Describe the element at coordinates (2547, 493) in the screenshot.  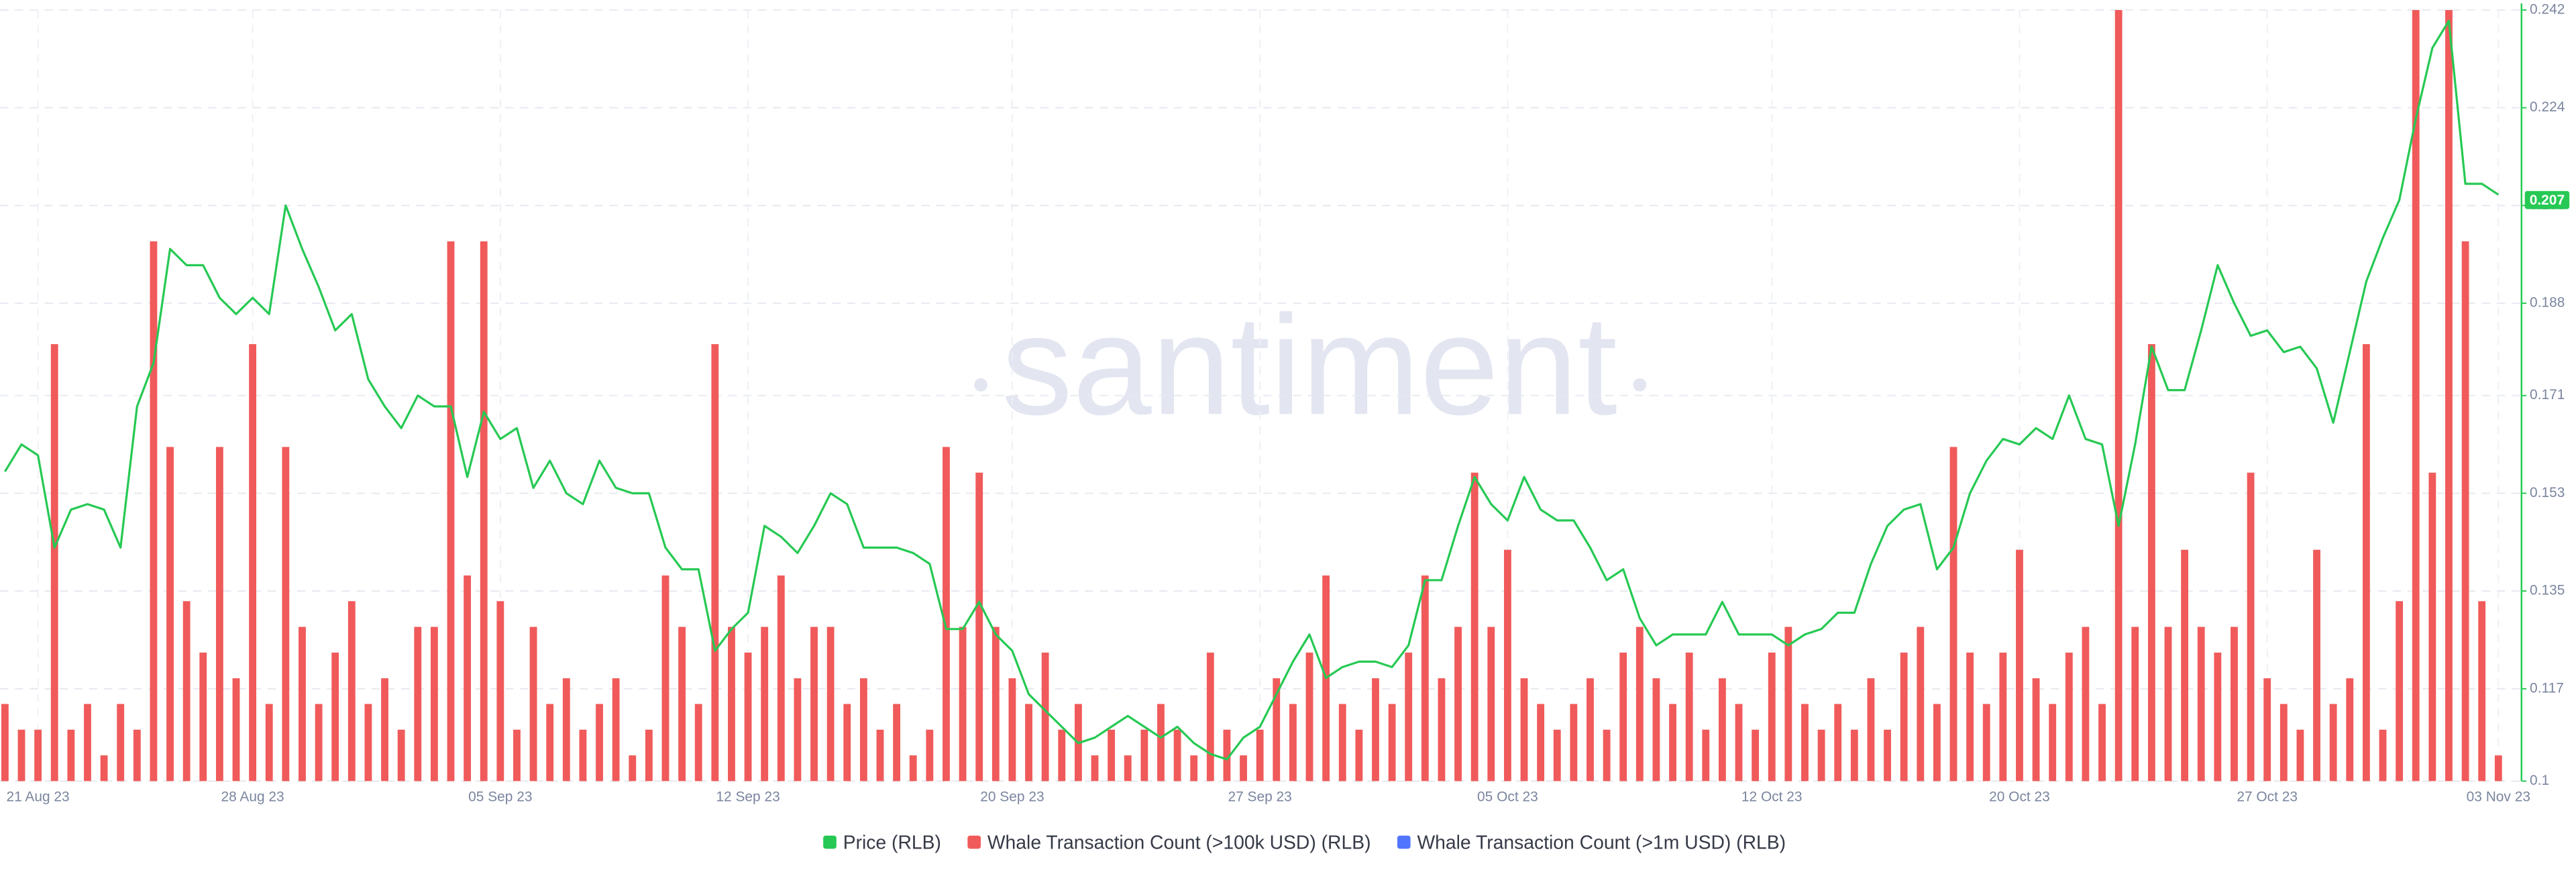
I see `y-tick-label: 0.153` at that location.